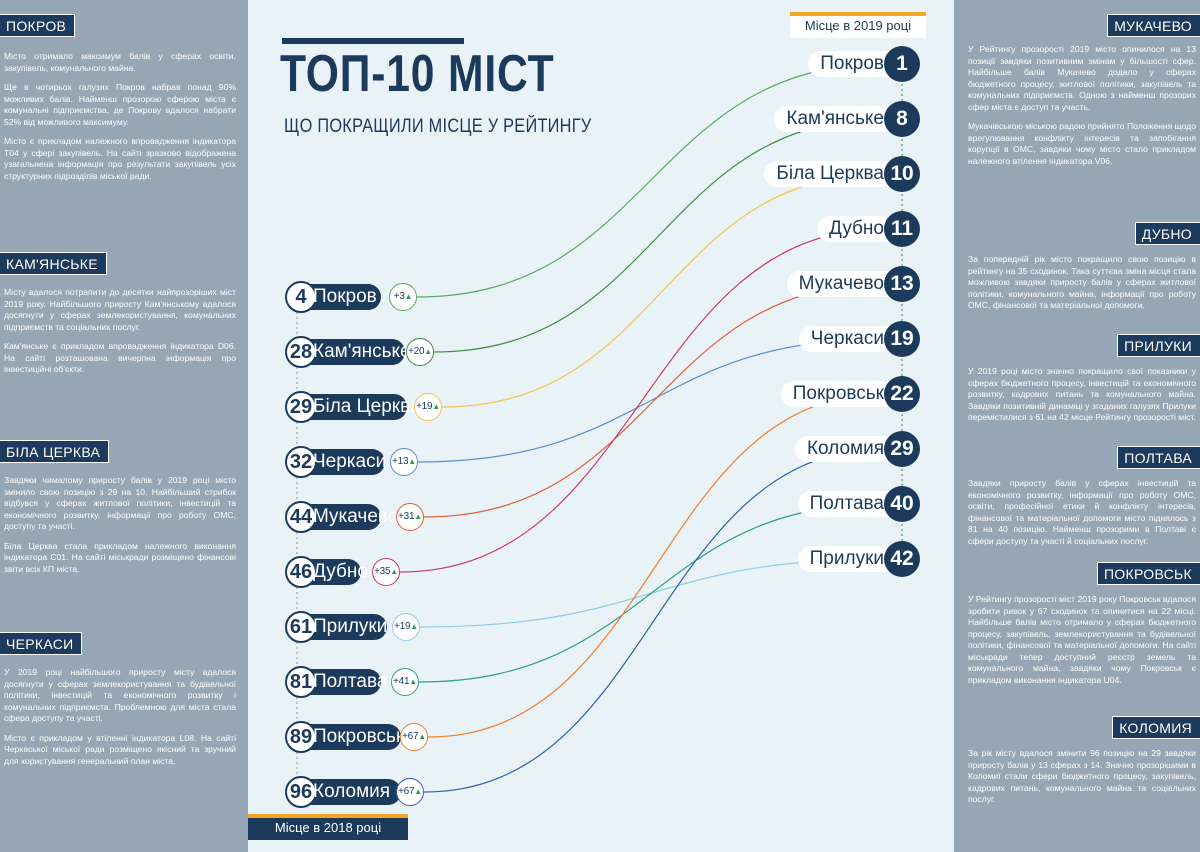 The height and width of the screenshot is (852, 1200). Describe the element at coordinates (845, 449) in the screenshot. I see `city-name: Коломия` at that location.